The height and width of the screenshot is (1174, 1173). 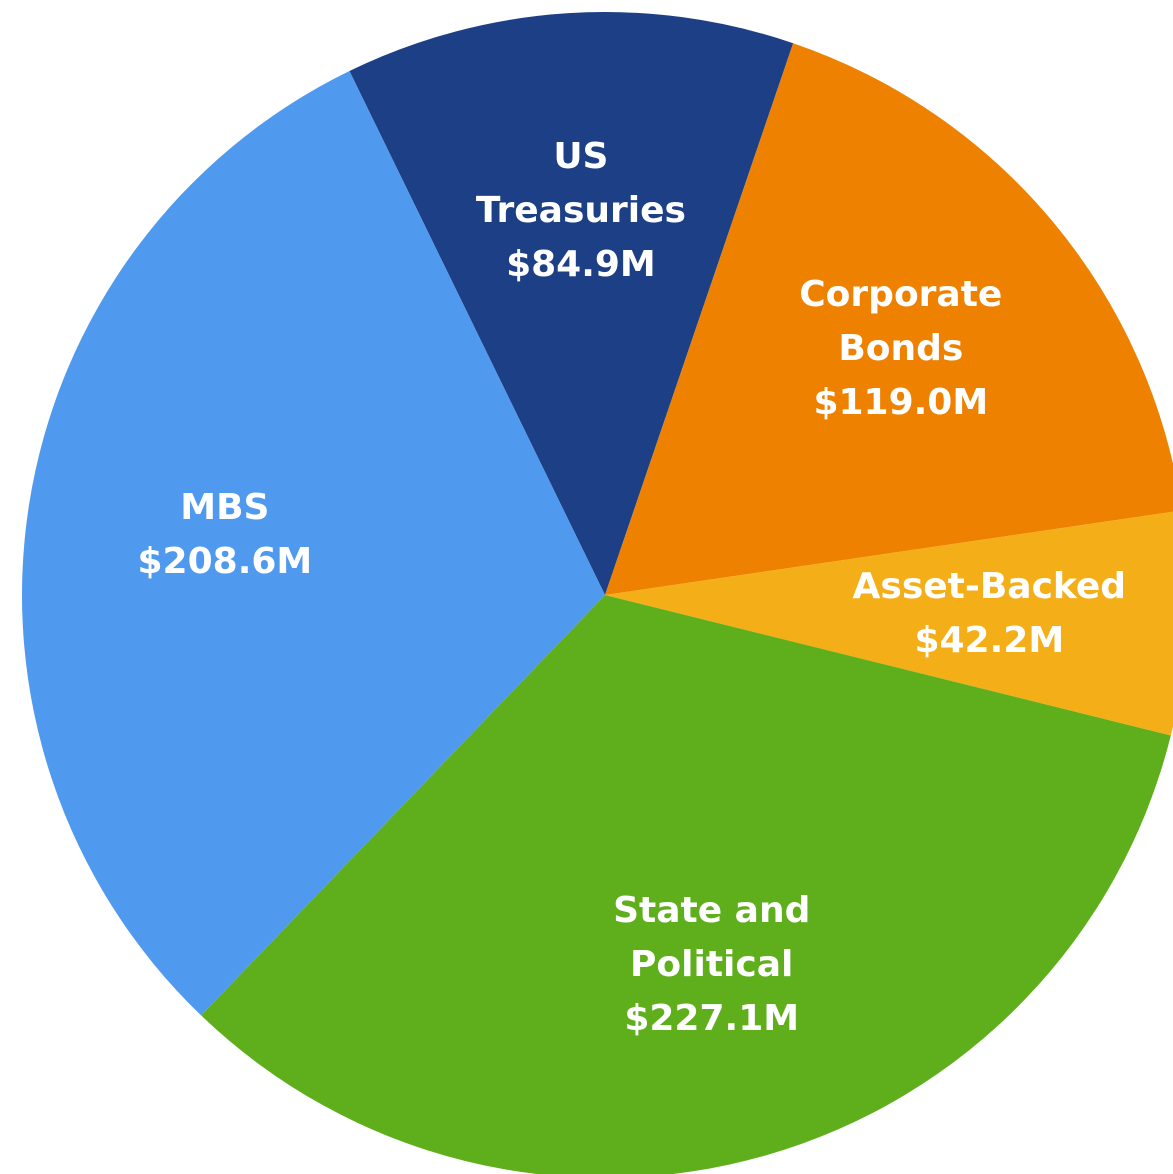 I want to click on slice-label: US Treasuries $84.9M, so click(x=581, y=211).